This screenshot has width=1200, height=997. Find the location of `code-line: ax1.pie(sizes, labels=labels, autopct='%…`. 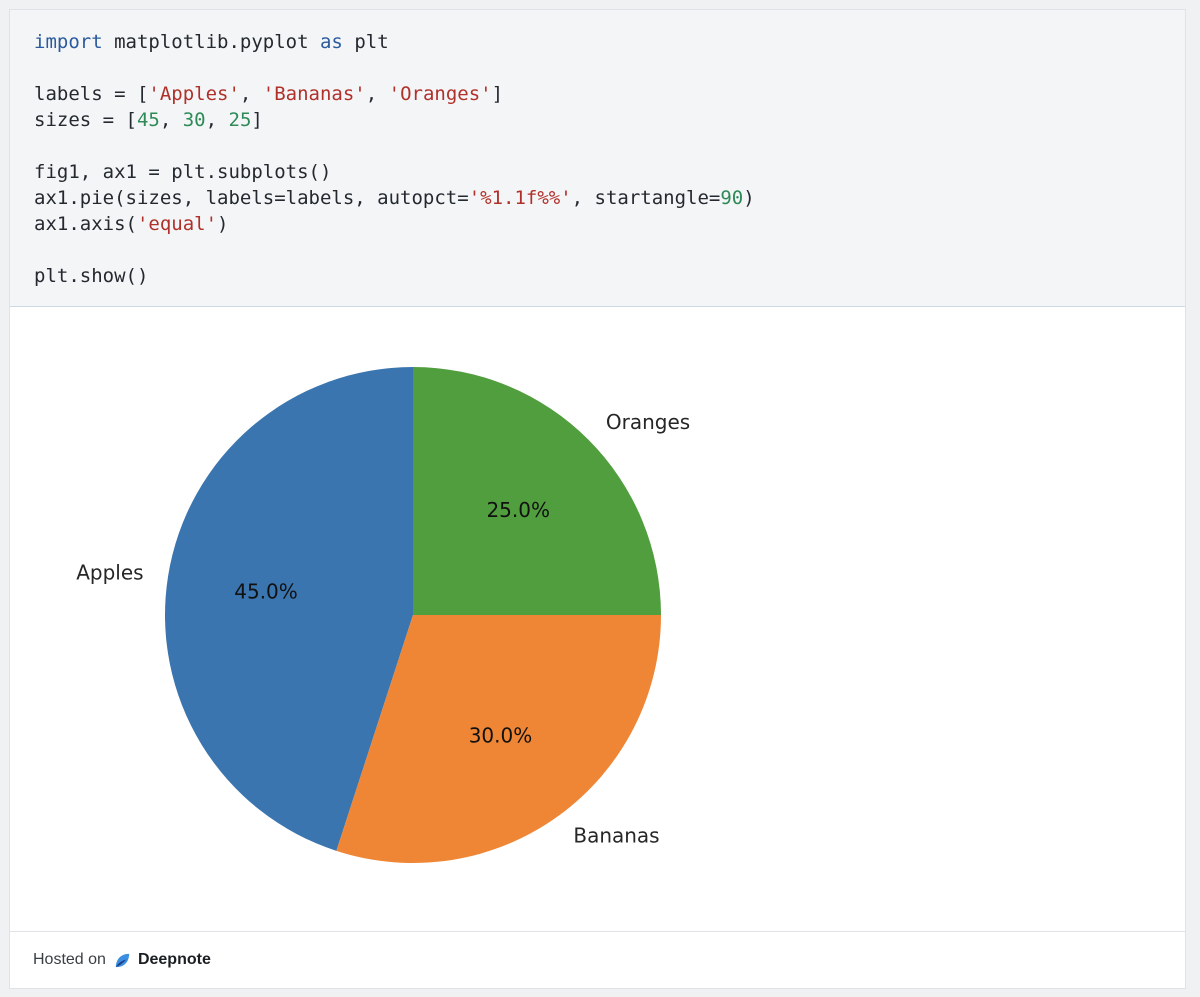

code-line: ax1.pie(sizes, labels=labels, autopct='%… is located at coordinates (394, 198).